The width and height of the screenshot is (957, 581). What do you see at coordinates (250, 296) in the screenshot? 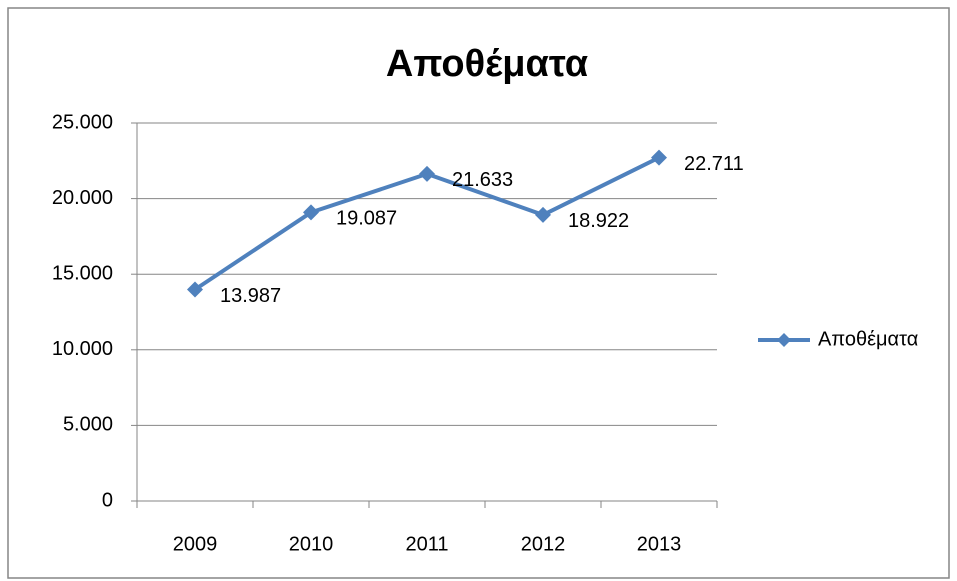
I see `data-label: 13.987` at bounding box center [250, 296].